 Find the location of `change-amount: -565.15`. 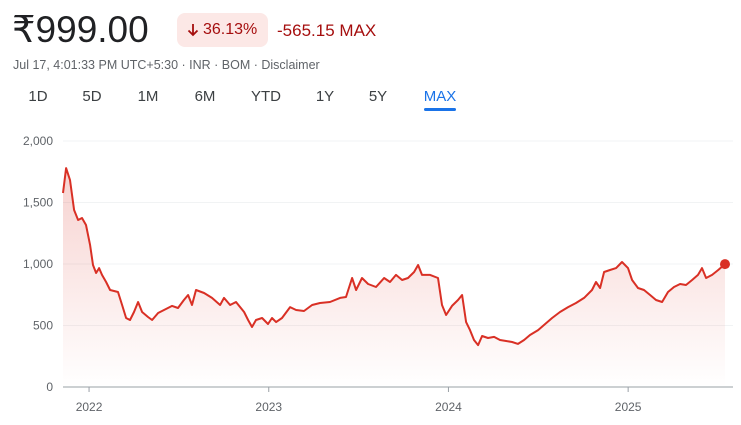

change-amount: -565.15 is located at coordinates (306, 30).